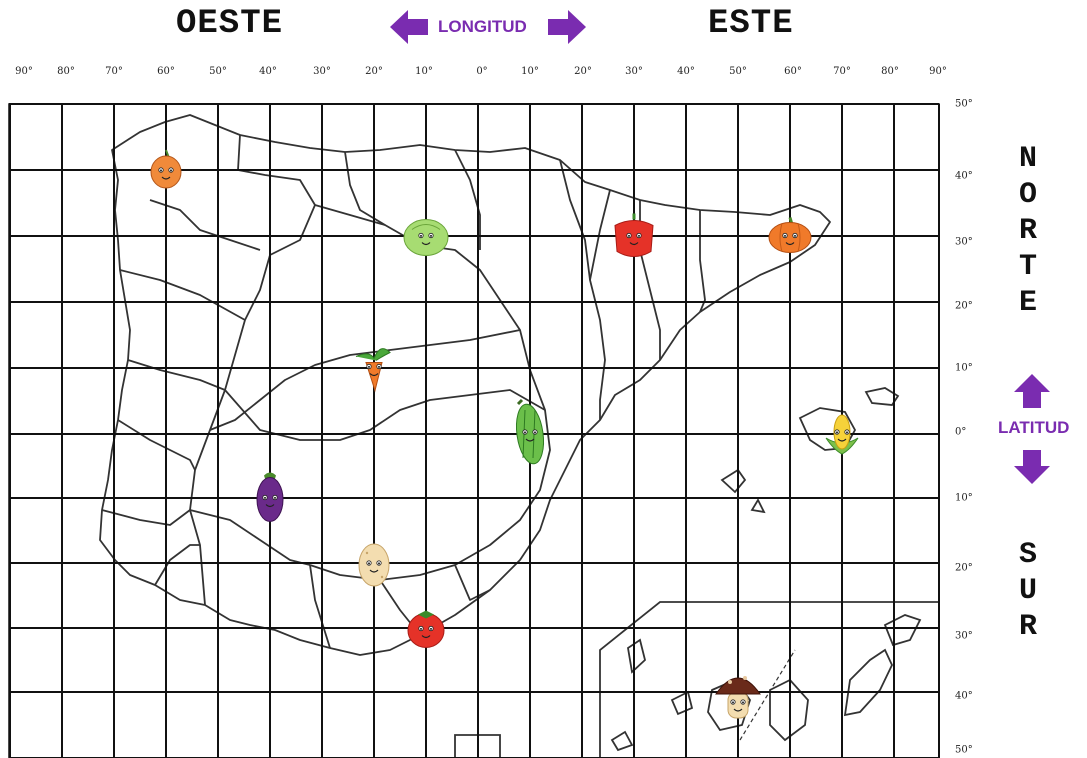  Describe the element at coordinates (567, 27) in the screenshot. I see `right-arrow-icon` at that location.